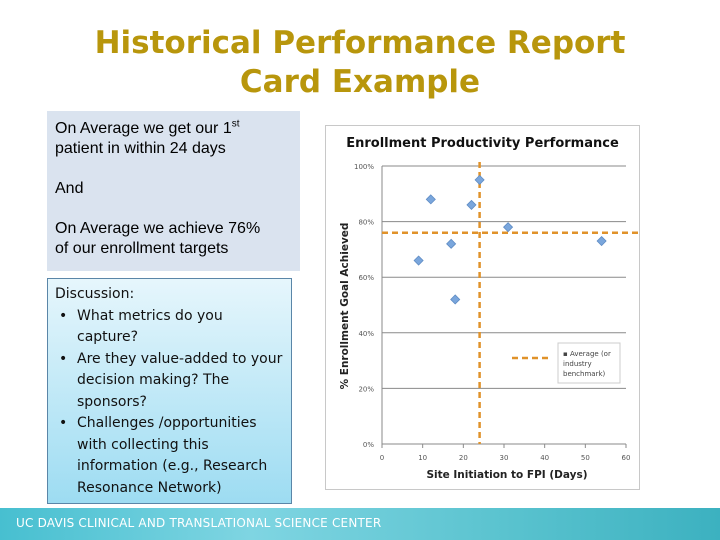 The image size is (720, 540). I want to click on svg-text: 20%, so click(366, 389).